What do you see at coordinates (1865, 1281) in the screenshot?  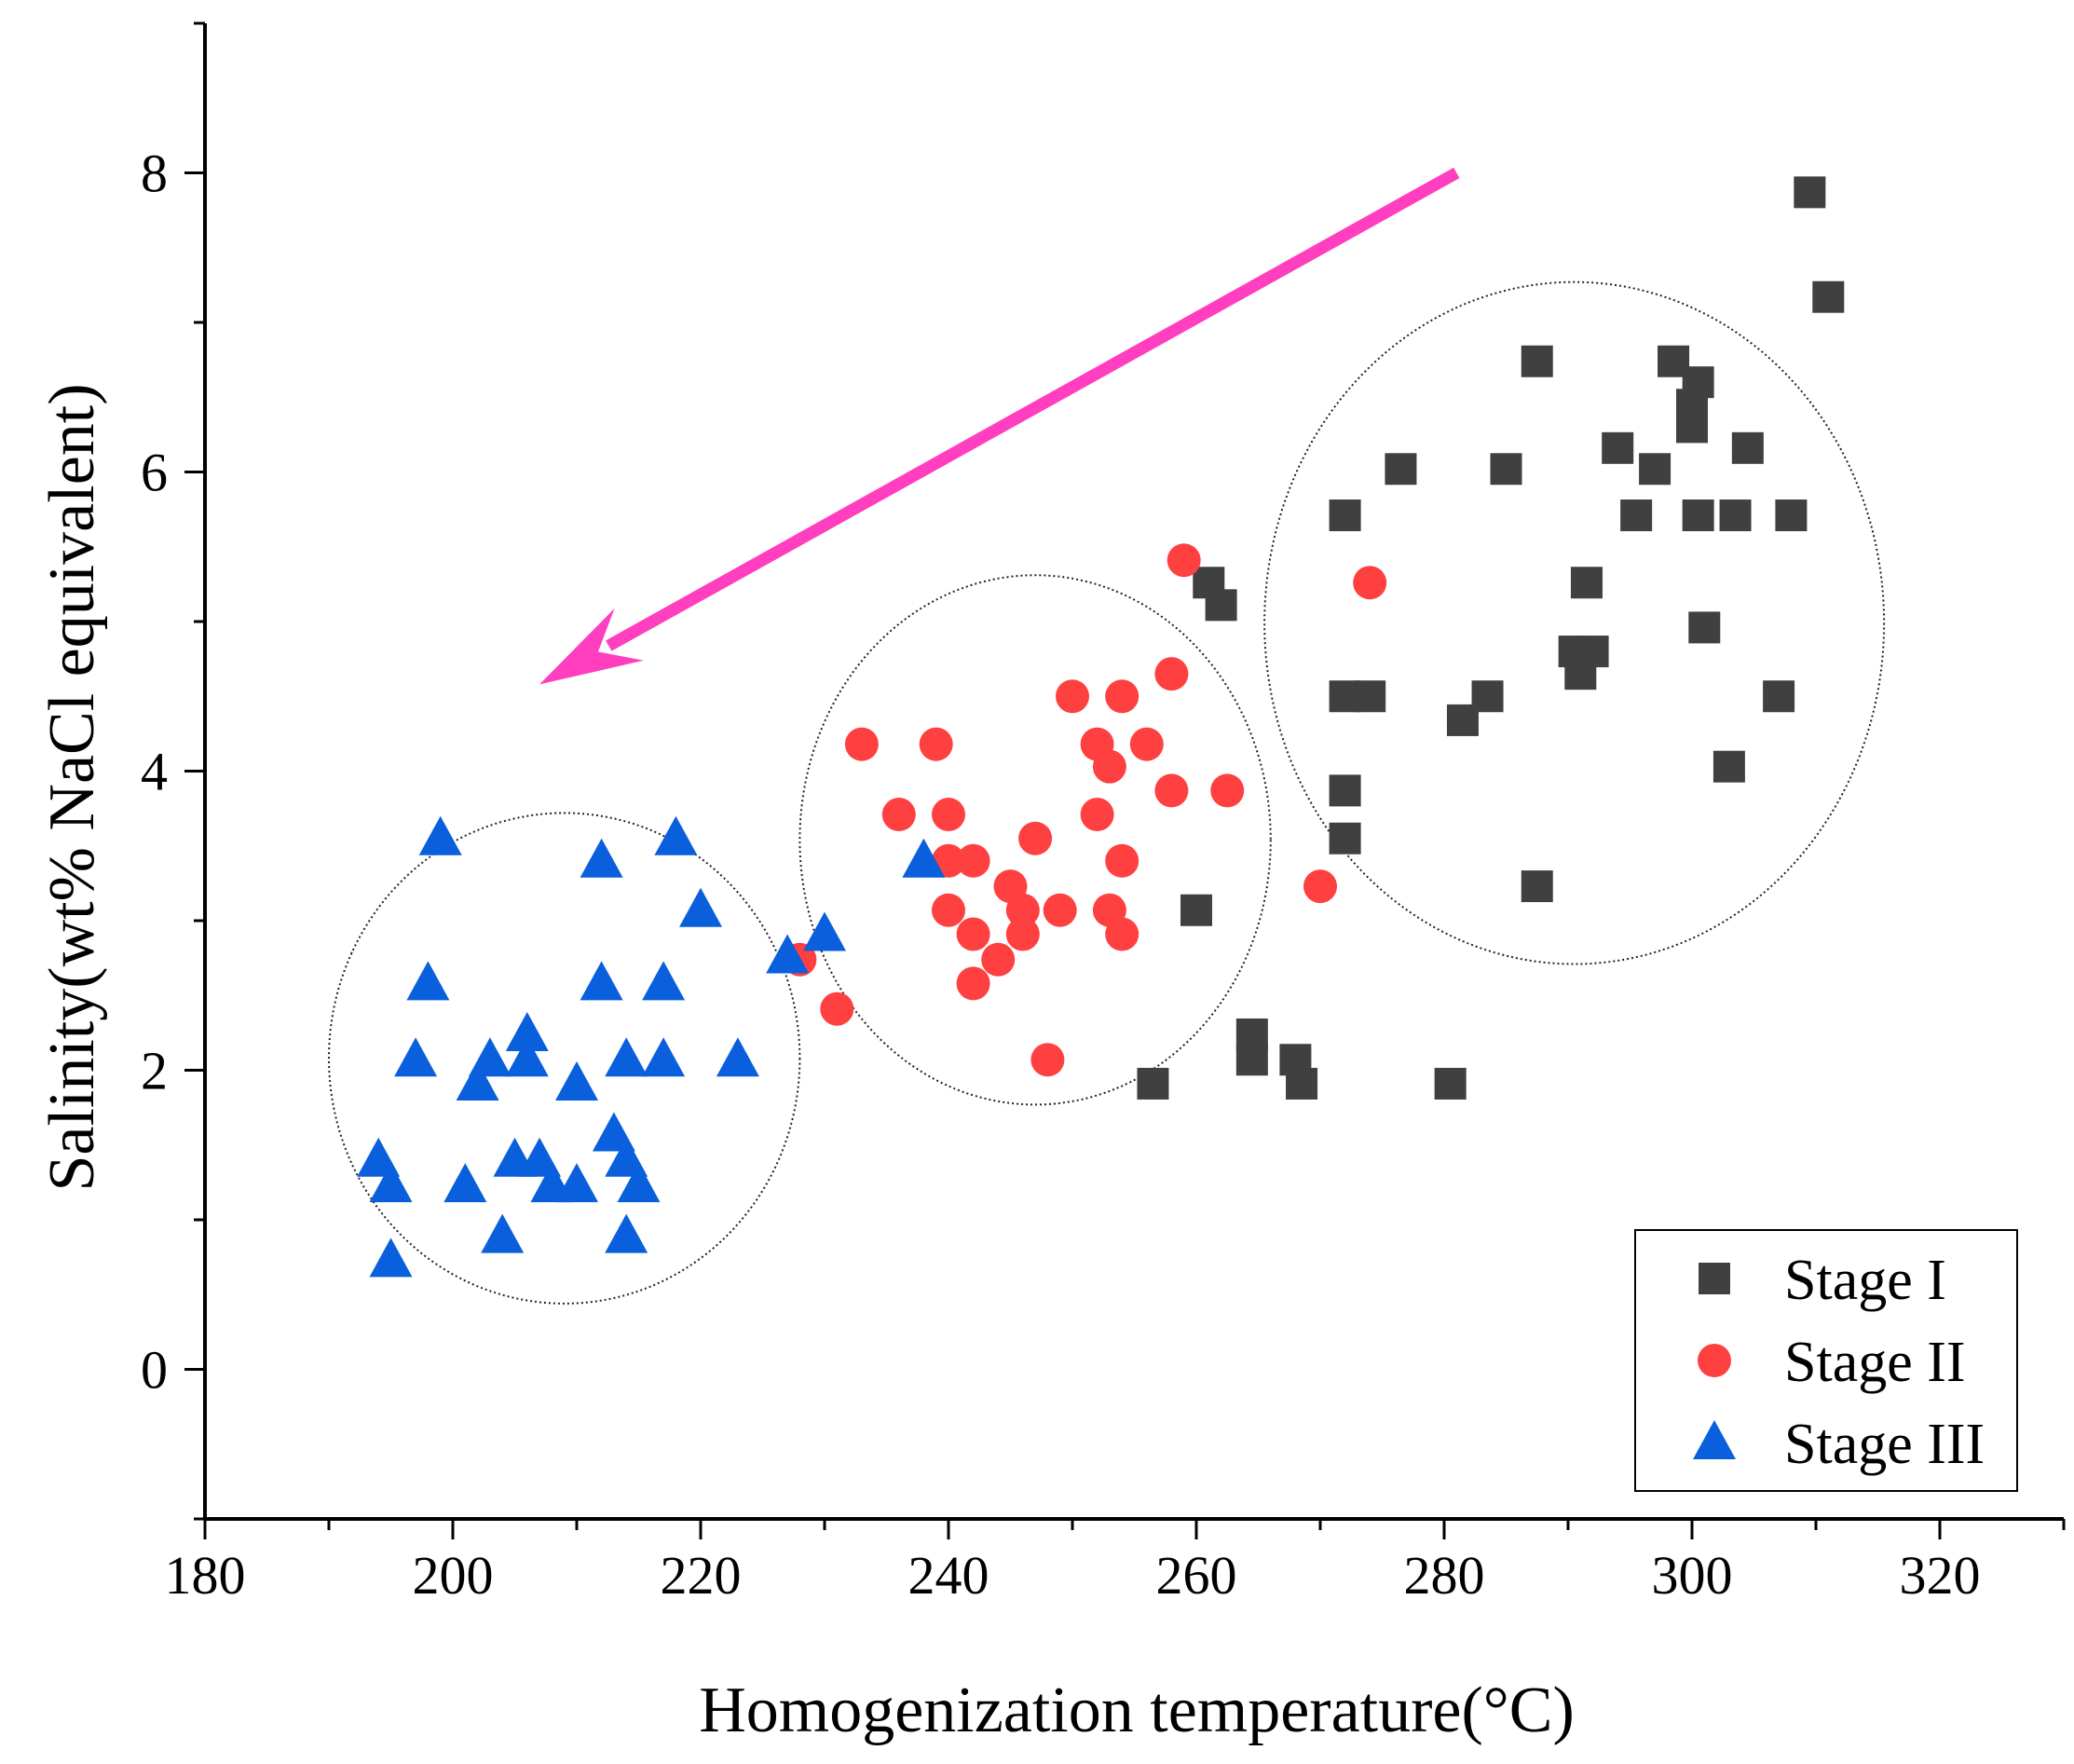 I see `legend-label: Stage I` at bounding box center [1865, 1281].